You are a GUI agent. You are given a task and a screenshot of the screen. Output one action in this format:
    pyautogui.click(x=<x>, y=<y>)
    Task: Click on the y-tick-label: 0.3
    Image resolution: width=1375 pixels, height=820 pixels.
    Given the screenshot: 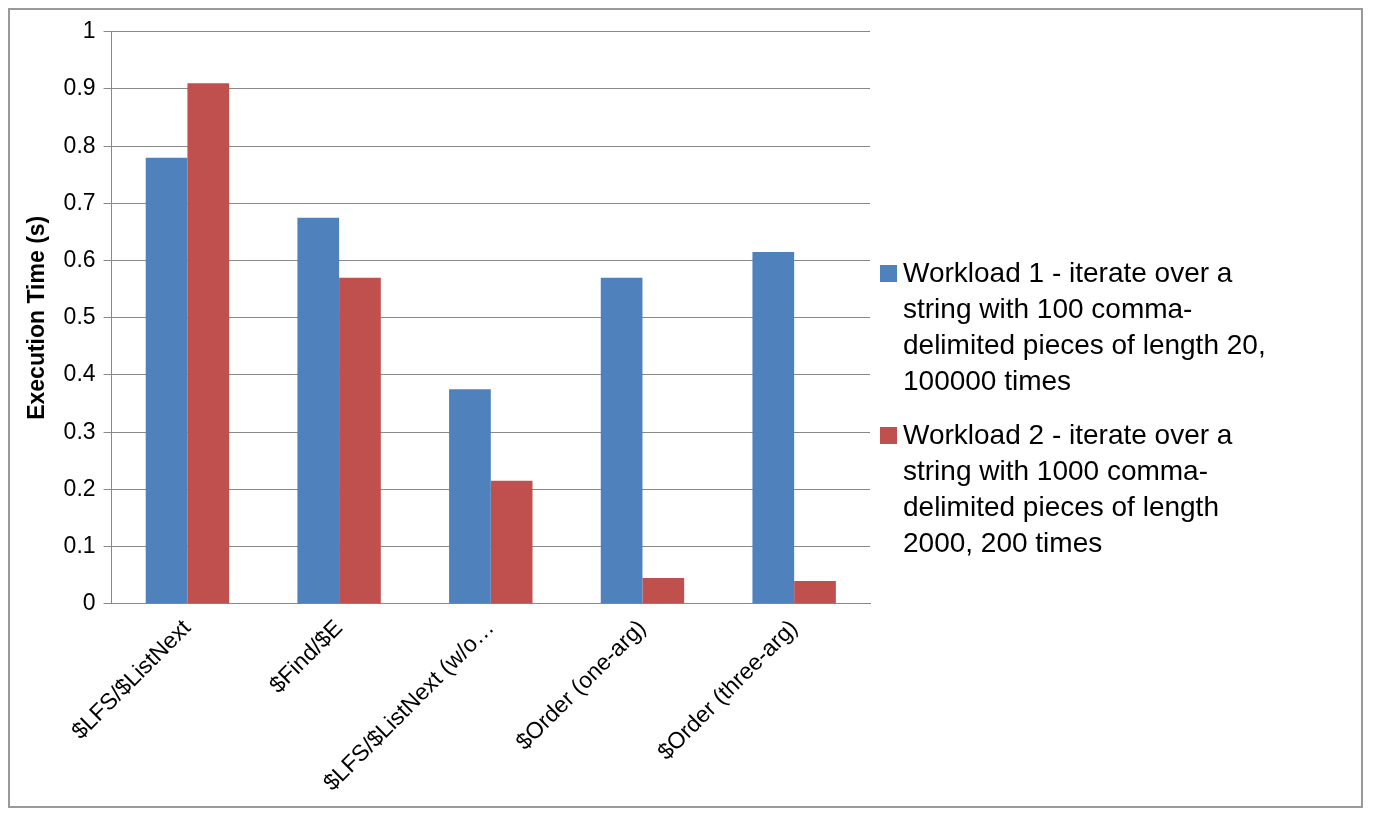 What is the action you would take?
    pyautogui.click(x=79, y=430)
    